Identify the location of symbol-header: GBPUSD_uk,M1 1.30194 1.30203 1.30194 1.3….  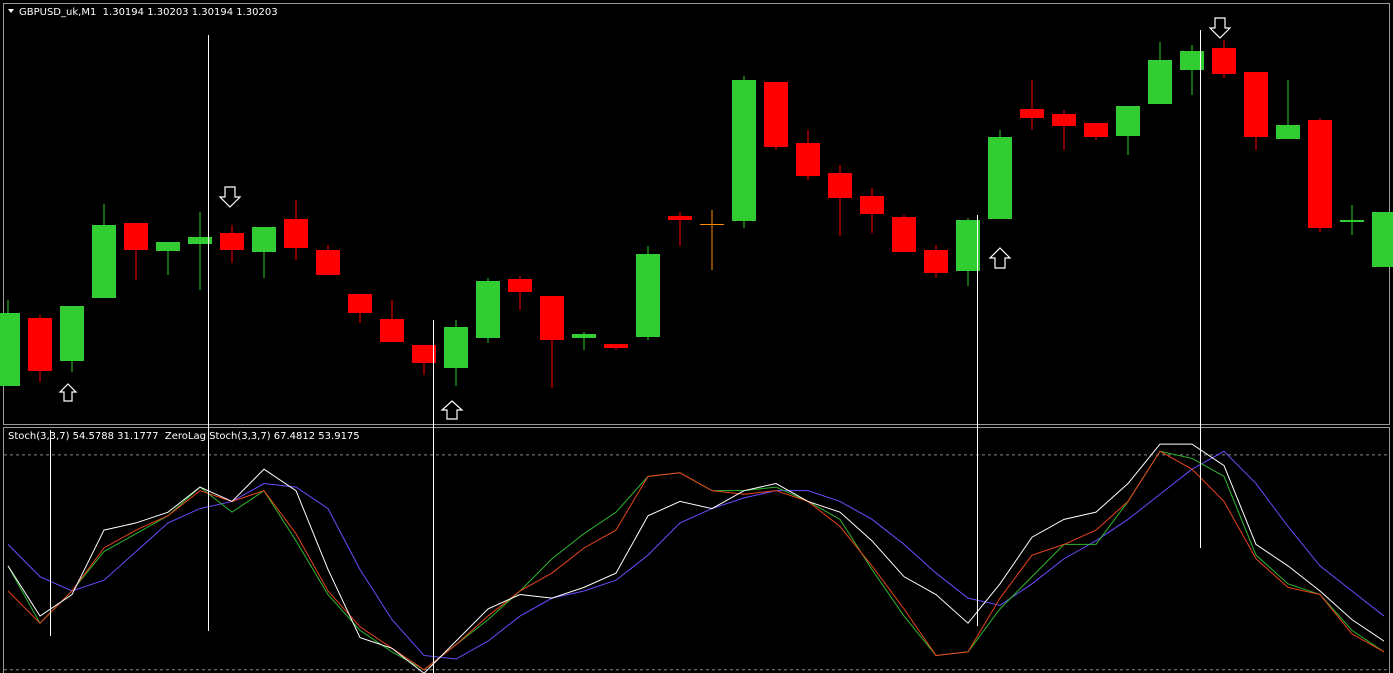
(148, 12).